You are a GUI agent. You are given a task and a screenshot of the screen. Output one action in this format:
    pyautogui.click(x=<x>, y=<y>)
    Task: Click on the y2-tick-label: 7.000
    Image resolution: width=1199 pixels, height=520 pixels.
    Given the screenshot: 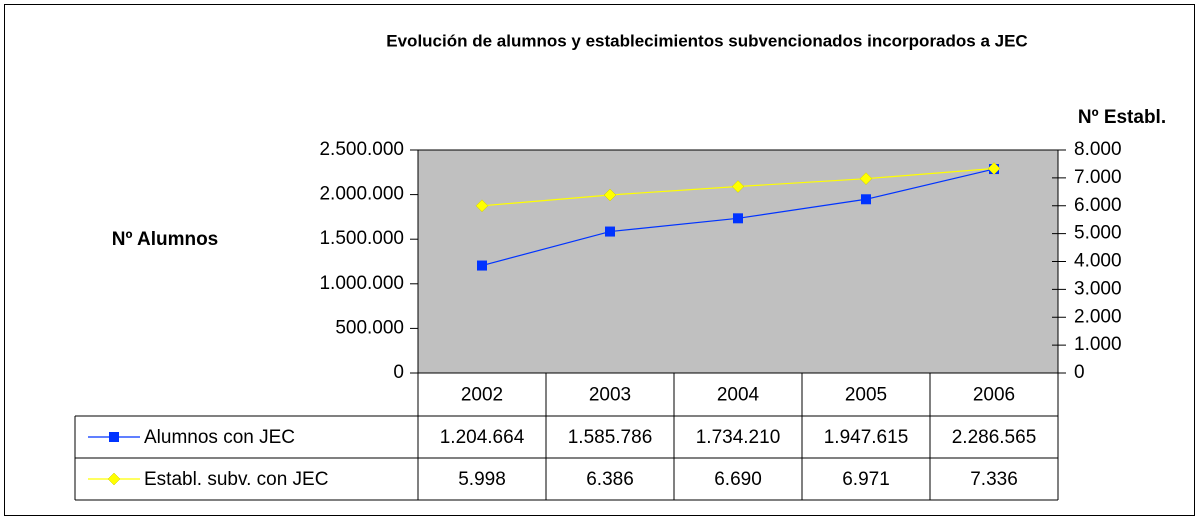 What is the action you would take?
    pyautogui.click(x=1098, y=177)
    